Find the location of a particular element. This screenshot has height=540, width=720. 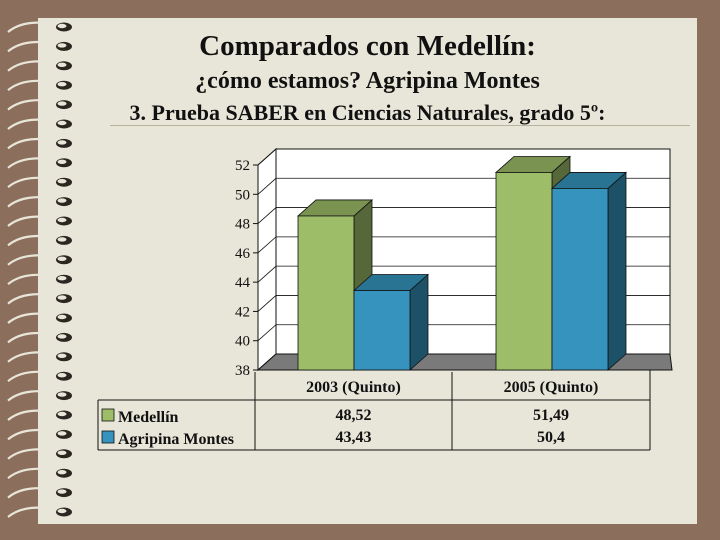

y-tick-label: 52 is located at coordinates (242, 166).